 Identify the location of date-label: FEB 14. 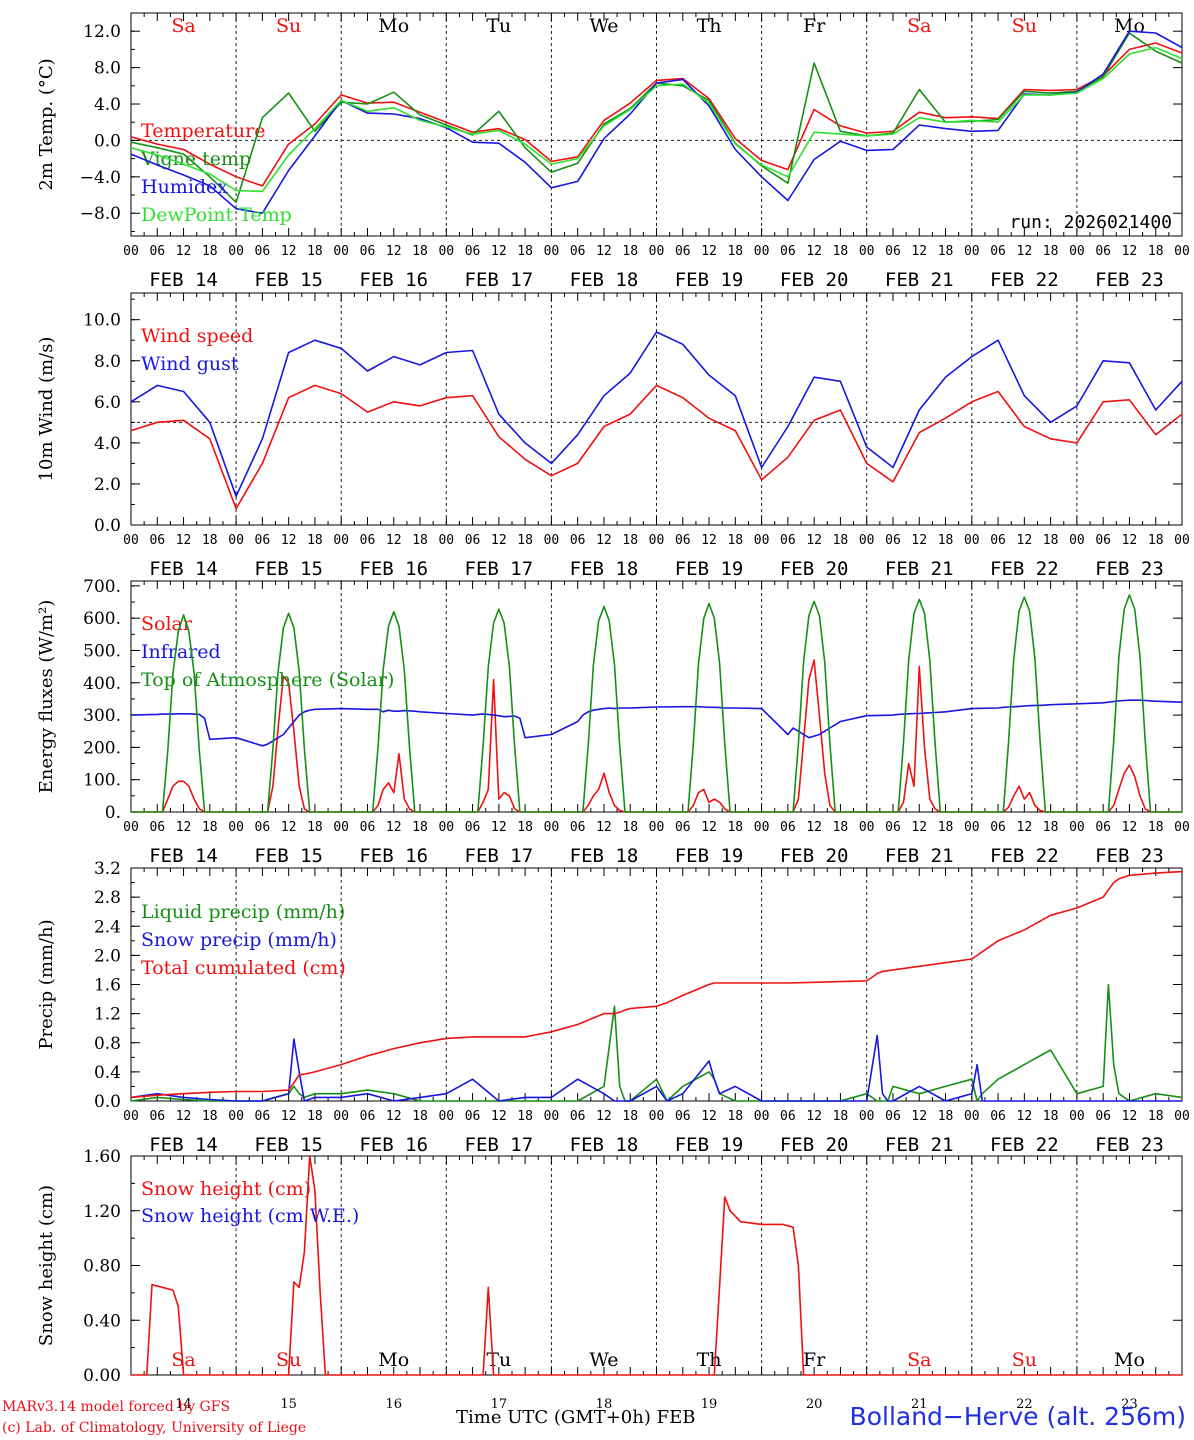
(183, 856).